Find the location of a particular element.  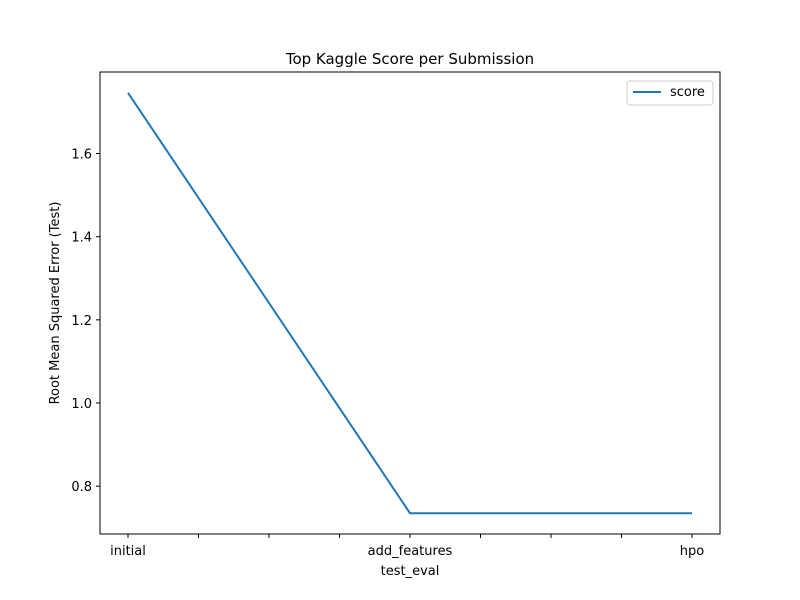

x-axis-ticks: initial add_features hpo is located at coordinates (407, 546).